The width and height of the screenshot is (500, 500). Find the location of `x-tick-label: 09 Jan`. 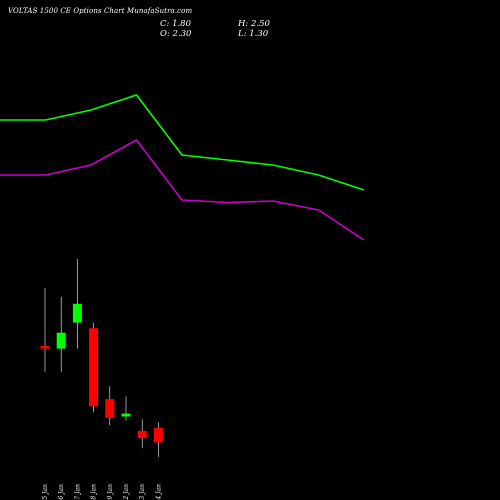

x-tick-label: 09 Jan is located at coordinates (110, 492).